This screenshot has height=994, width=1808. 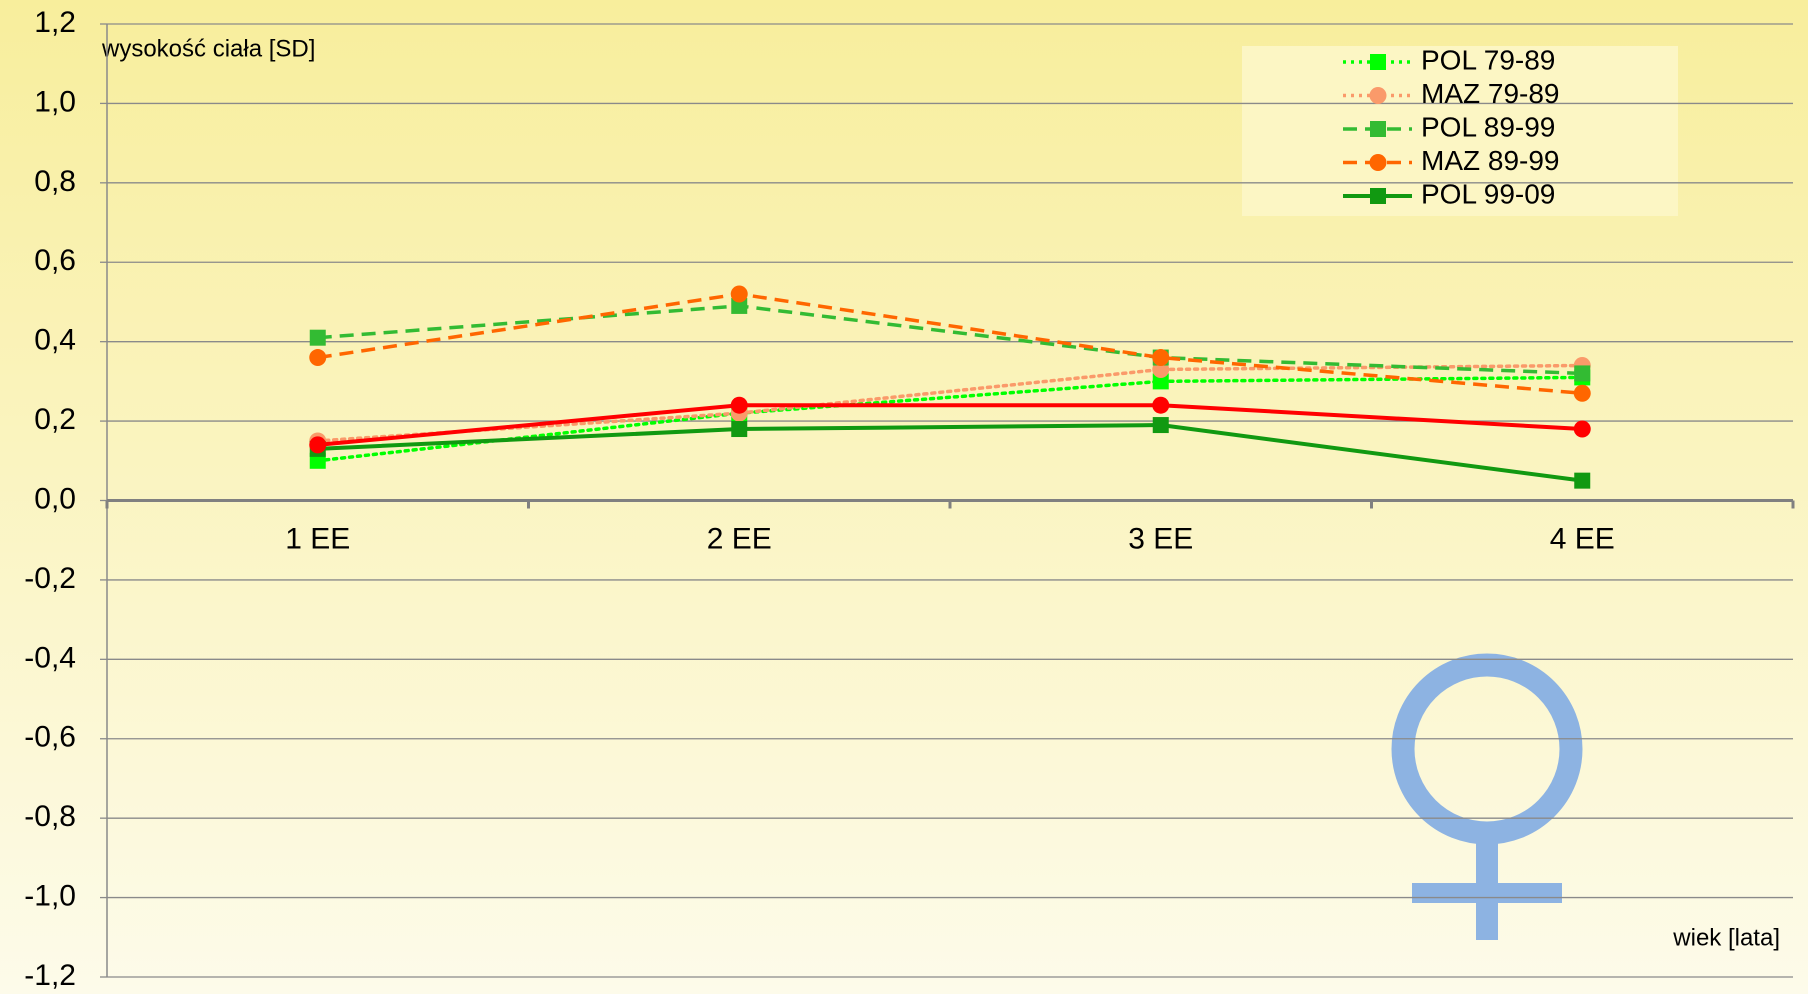 What do you see at coordinates (1488, 126) in the screenshot?
I see `legend-label: POL 89-99` at bounding box center [1488, 126].